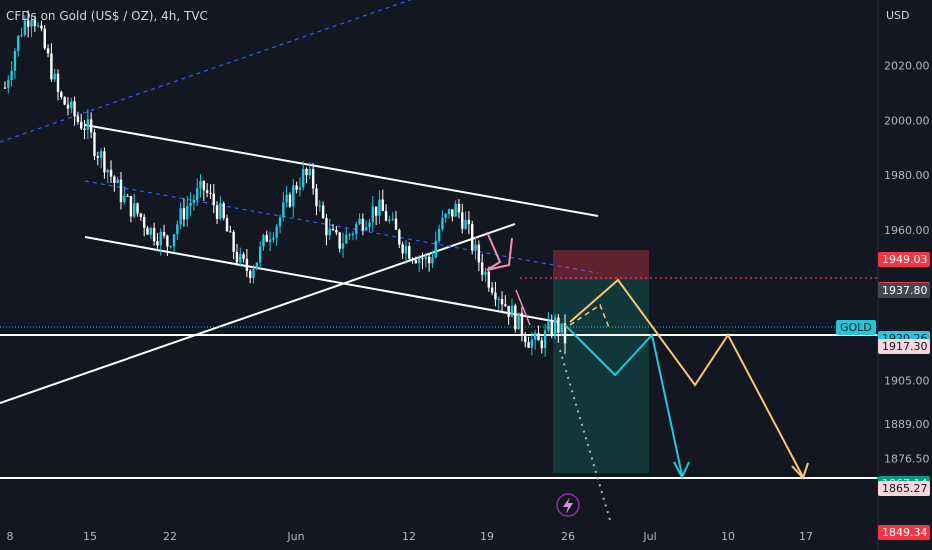 This screenshot has width=932, height=550. I want to click on stop-loss-zone, so click(601, 265).